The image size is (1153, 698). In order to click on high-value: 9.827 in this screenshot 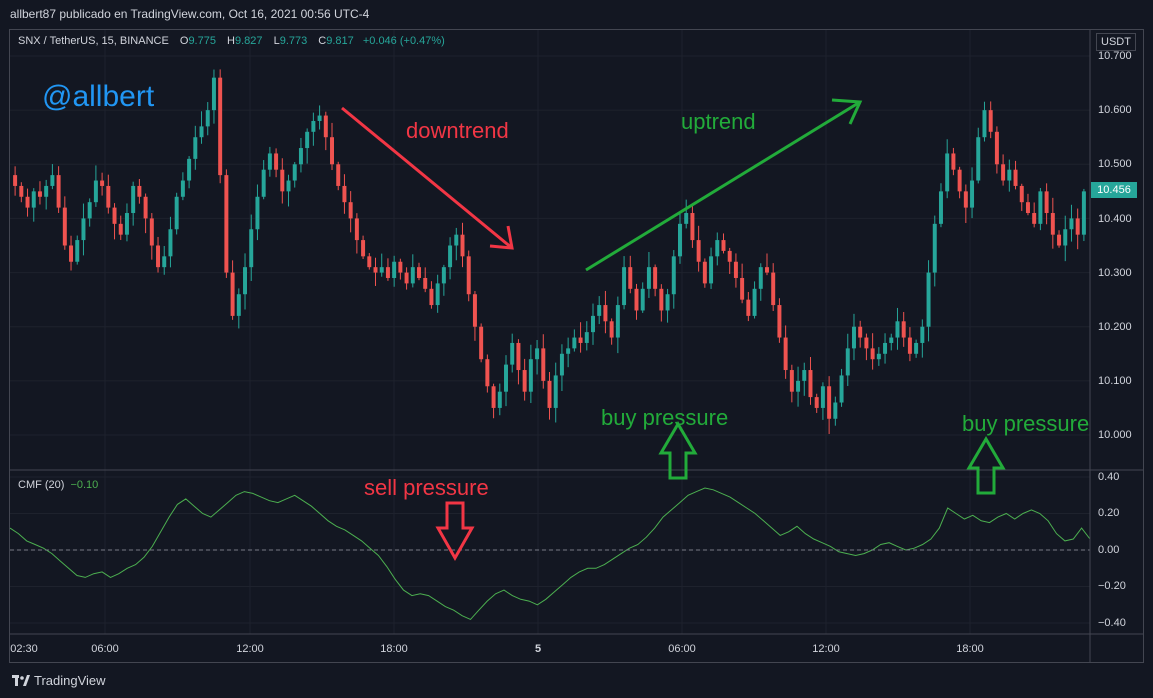, I will do `click(248, 41)`.